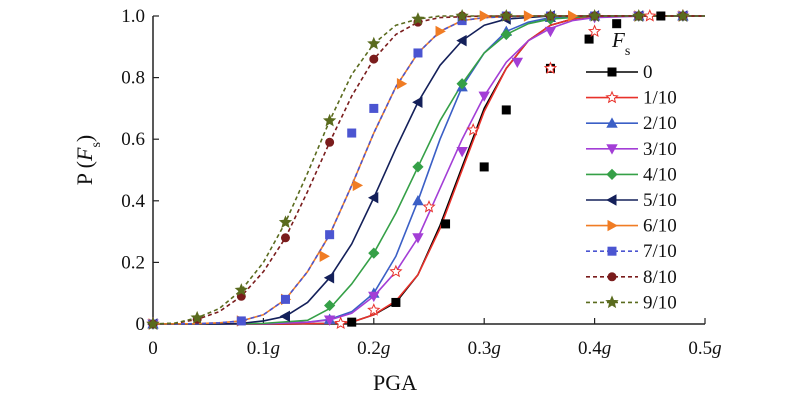 This screenshot has height=401, width=800. I want to click on x-tick-label: 0.5g, so click(704, 348).